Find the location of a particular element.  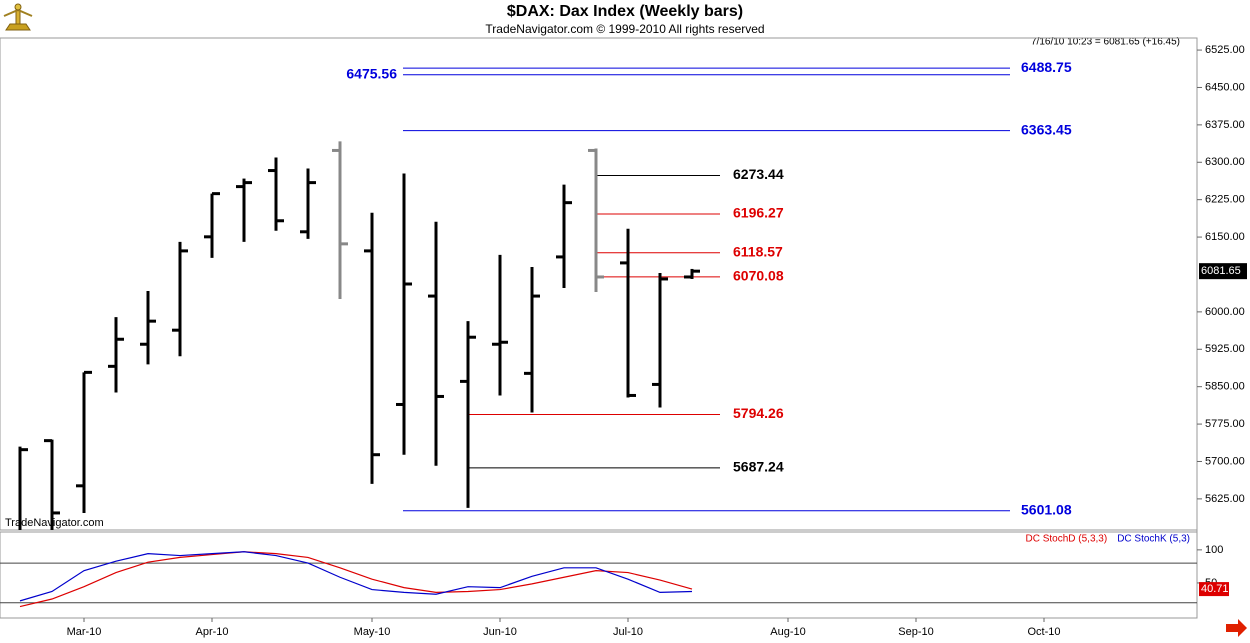

watermark: TradeNavigator.com is located at coordinates (54, 523).